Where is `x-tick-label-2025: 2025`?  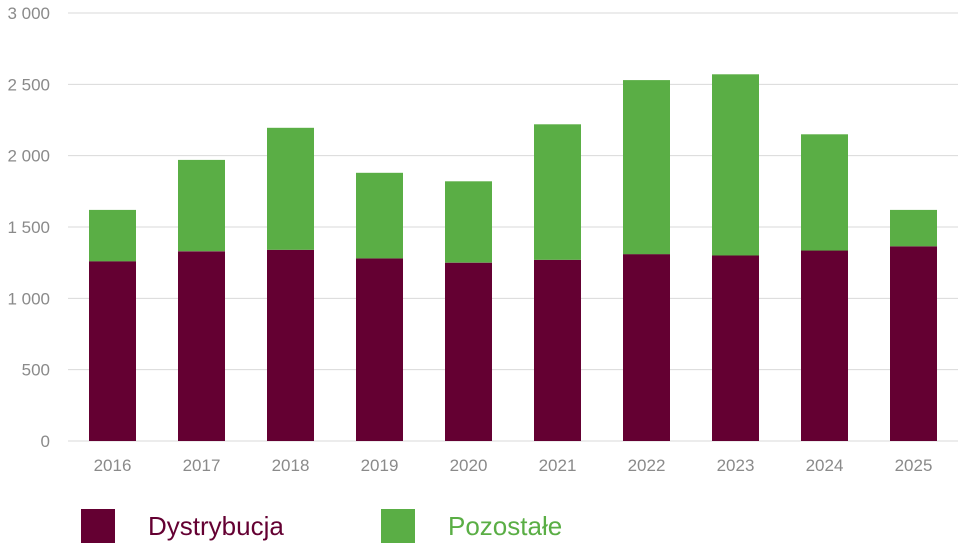 x-tick-label-2025: 2025 is located at coordinates (914, 465).